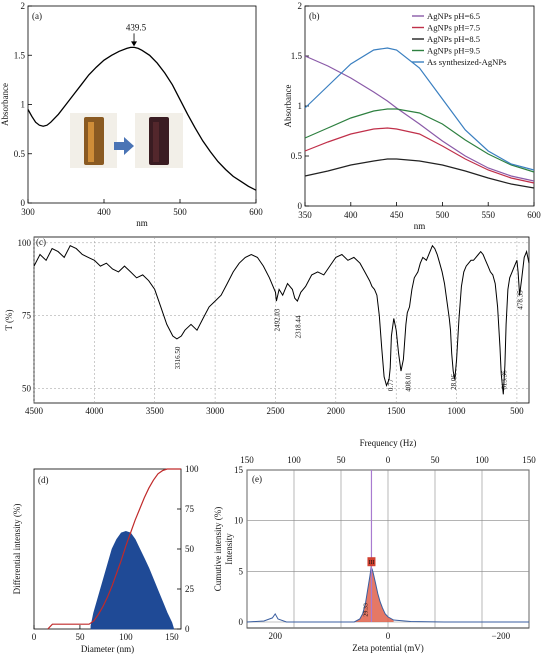  What do you see at coordinates (107, 649) in the screenshot?
I see `x-axis-label: Diameter (nm)` at bounding box center [107, 649].